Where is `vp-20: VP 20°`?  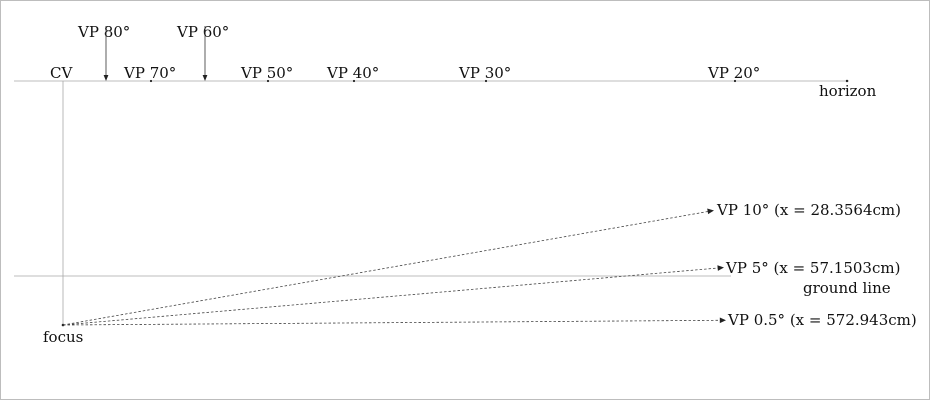 vp-20: VP 20° is located at coordinates (733, 73).